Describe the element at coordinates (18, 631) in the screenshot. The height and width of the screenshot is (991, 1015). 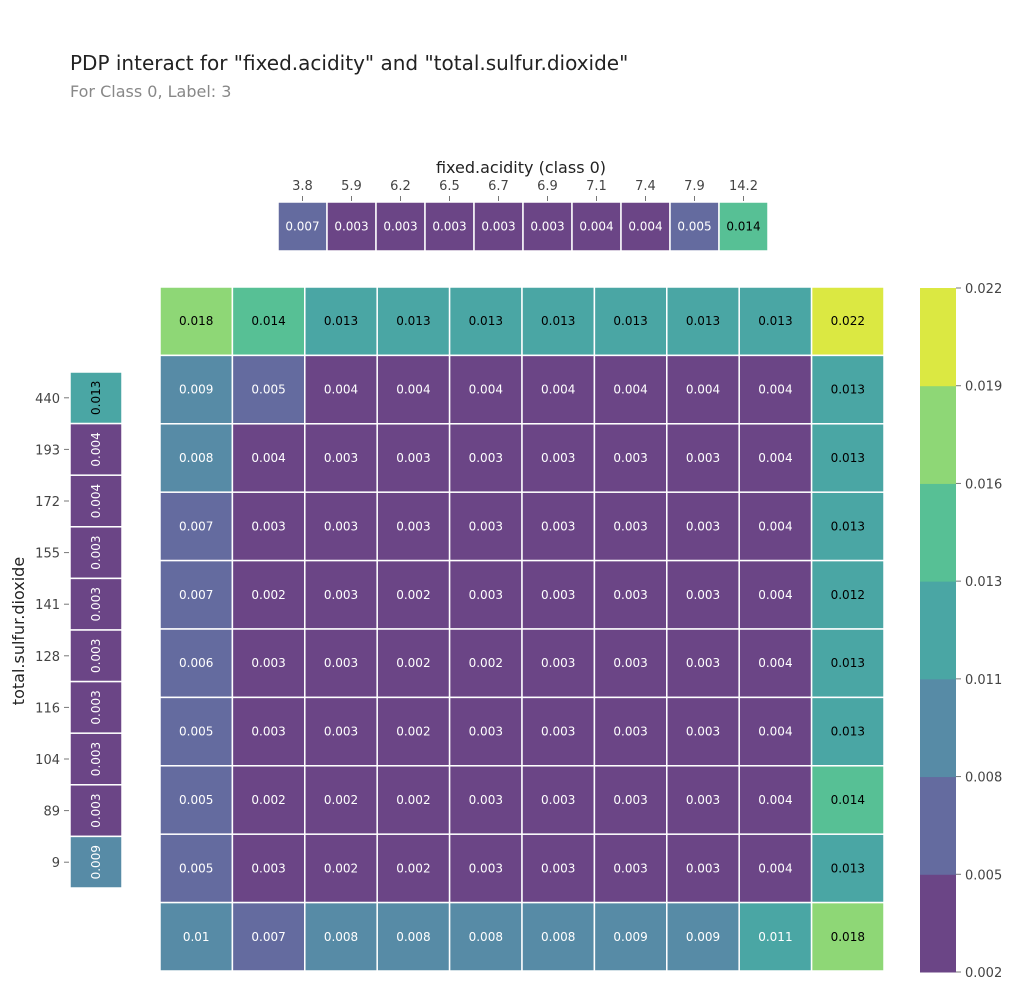
I see `y-axis-label: total.sulfur.dioxide` at that location.